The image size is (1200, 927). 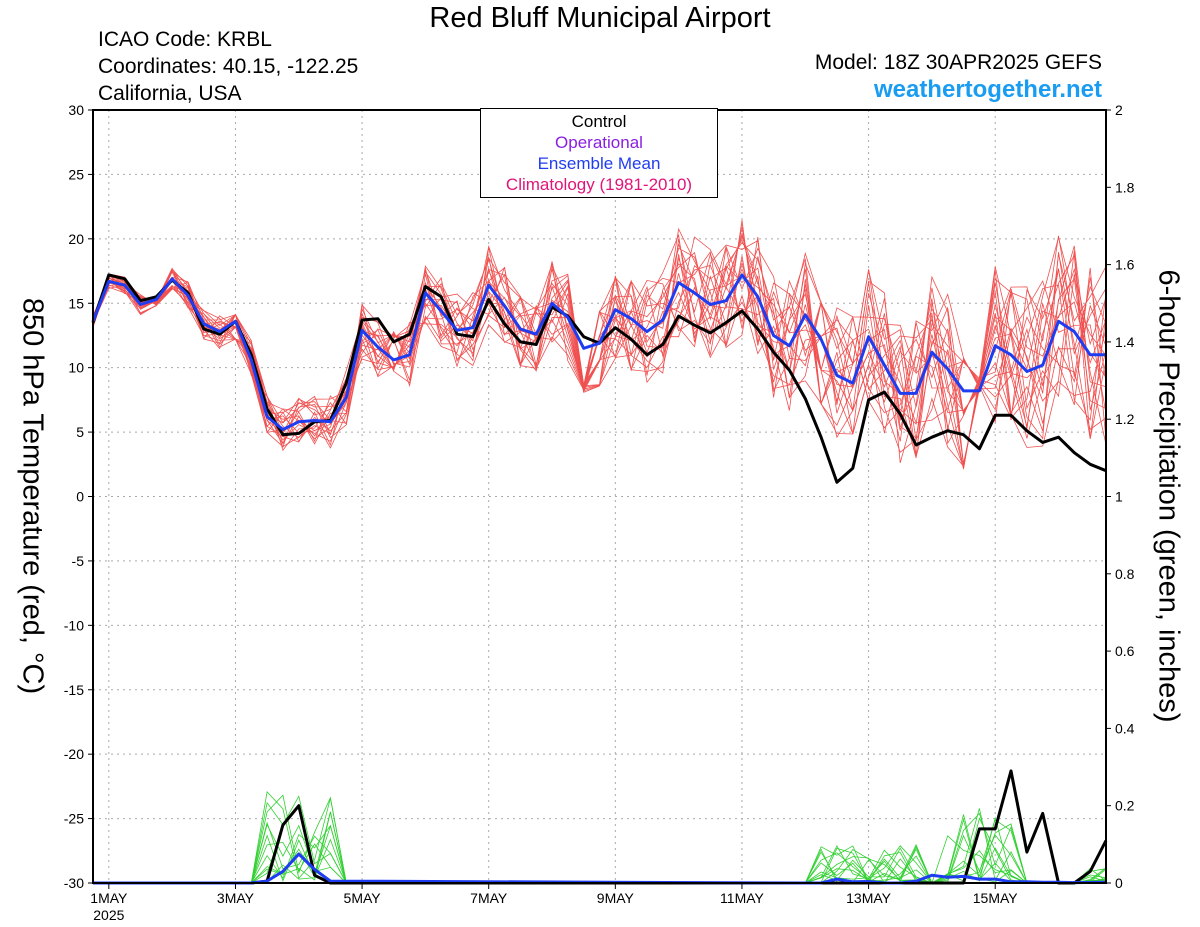 I want to click on chart-title: Red Bluff Municipal Airport, so click(x=600, y=18).